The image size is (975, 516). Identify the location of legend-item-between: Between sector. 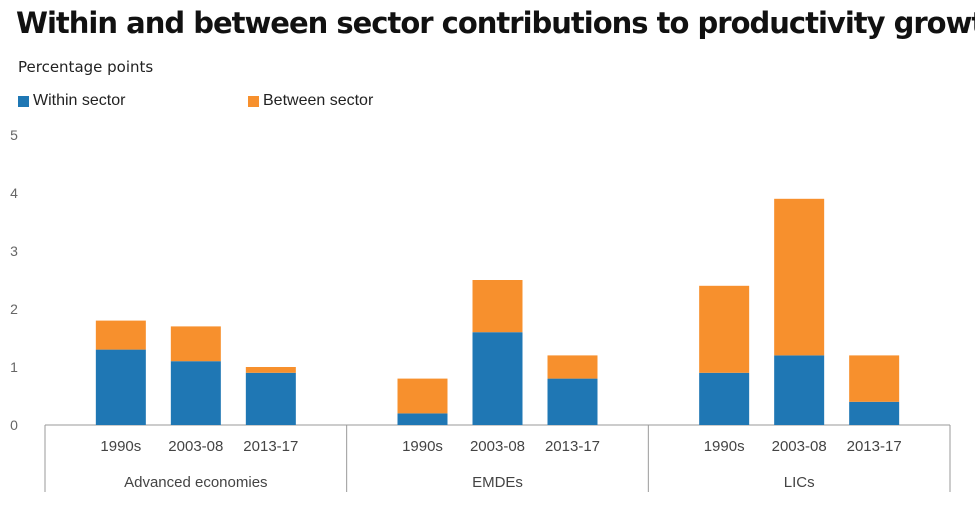
(310, 101).